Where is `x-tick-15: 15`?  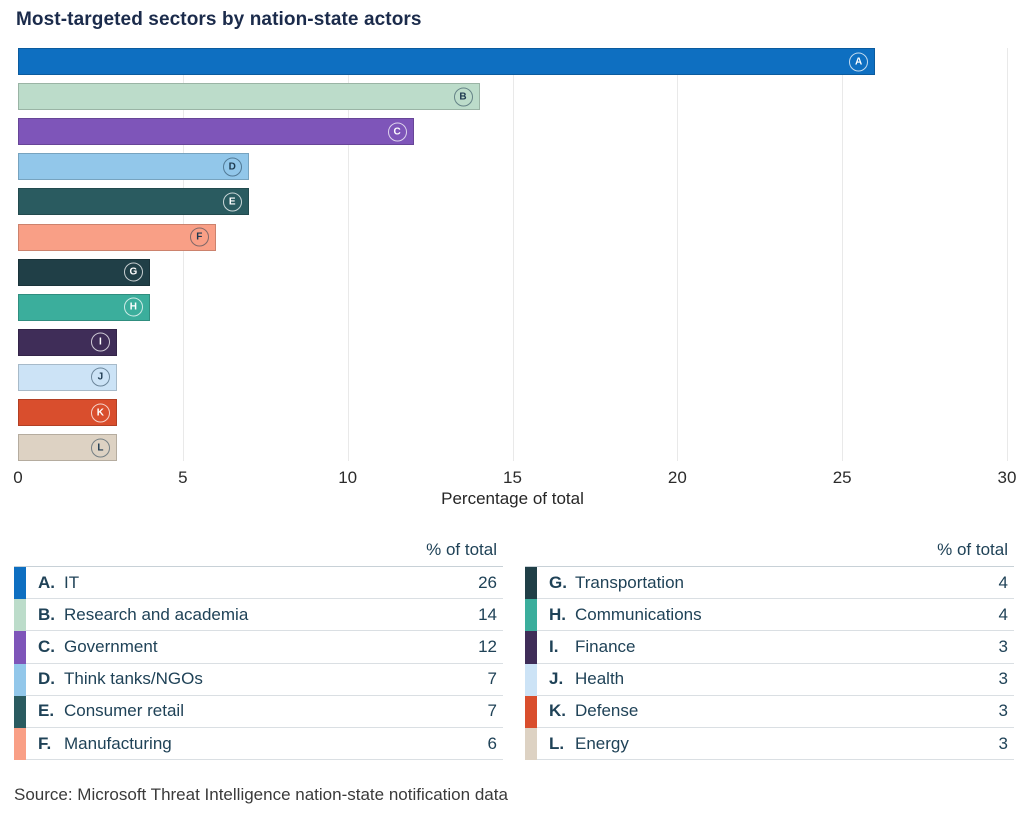 x-tick-15: 15 is located at coordinates (512, 477).